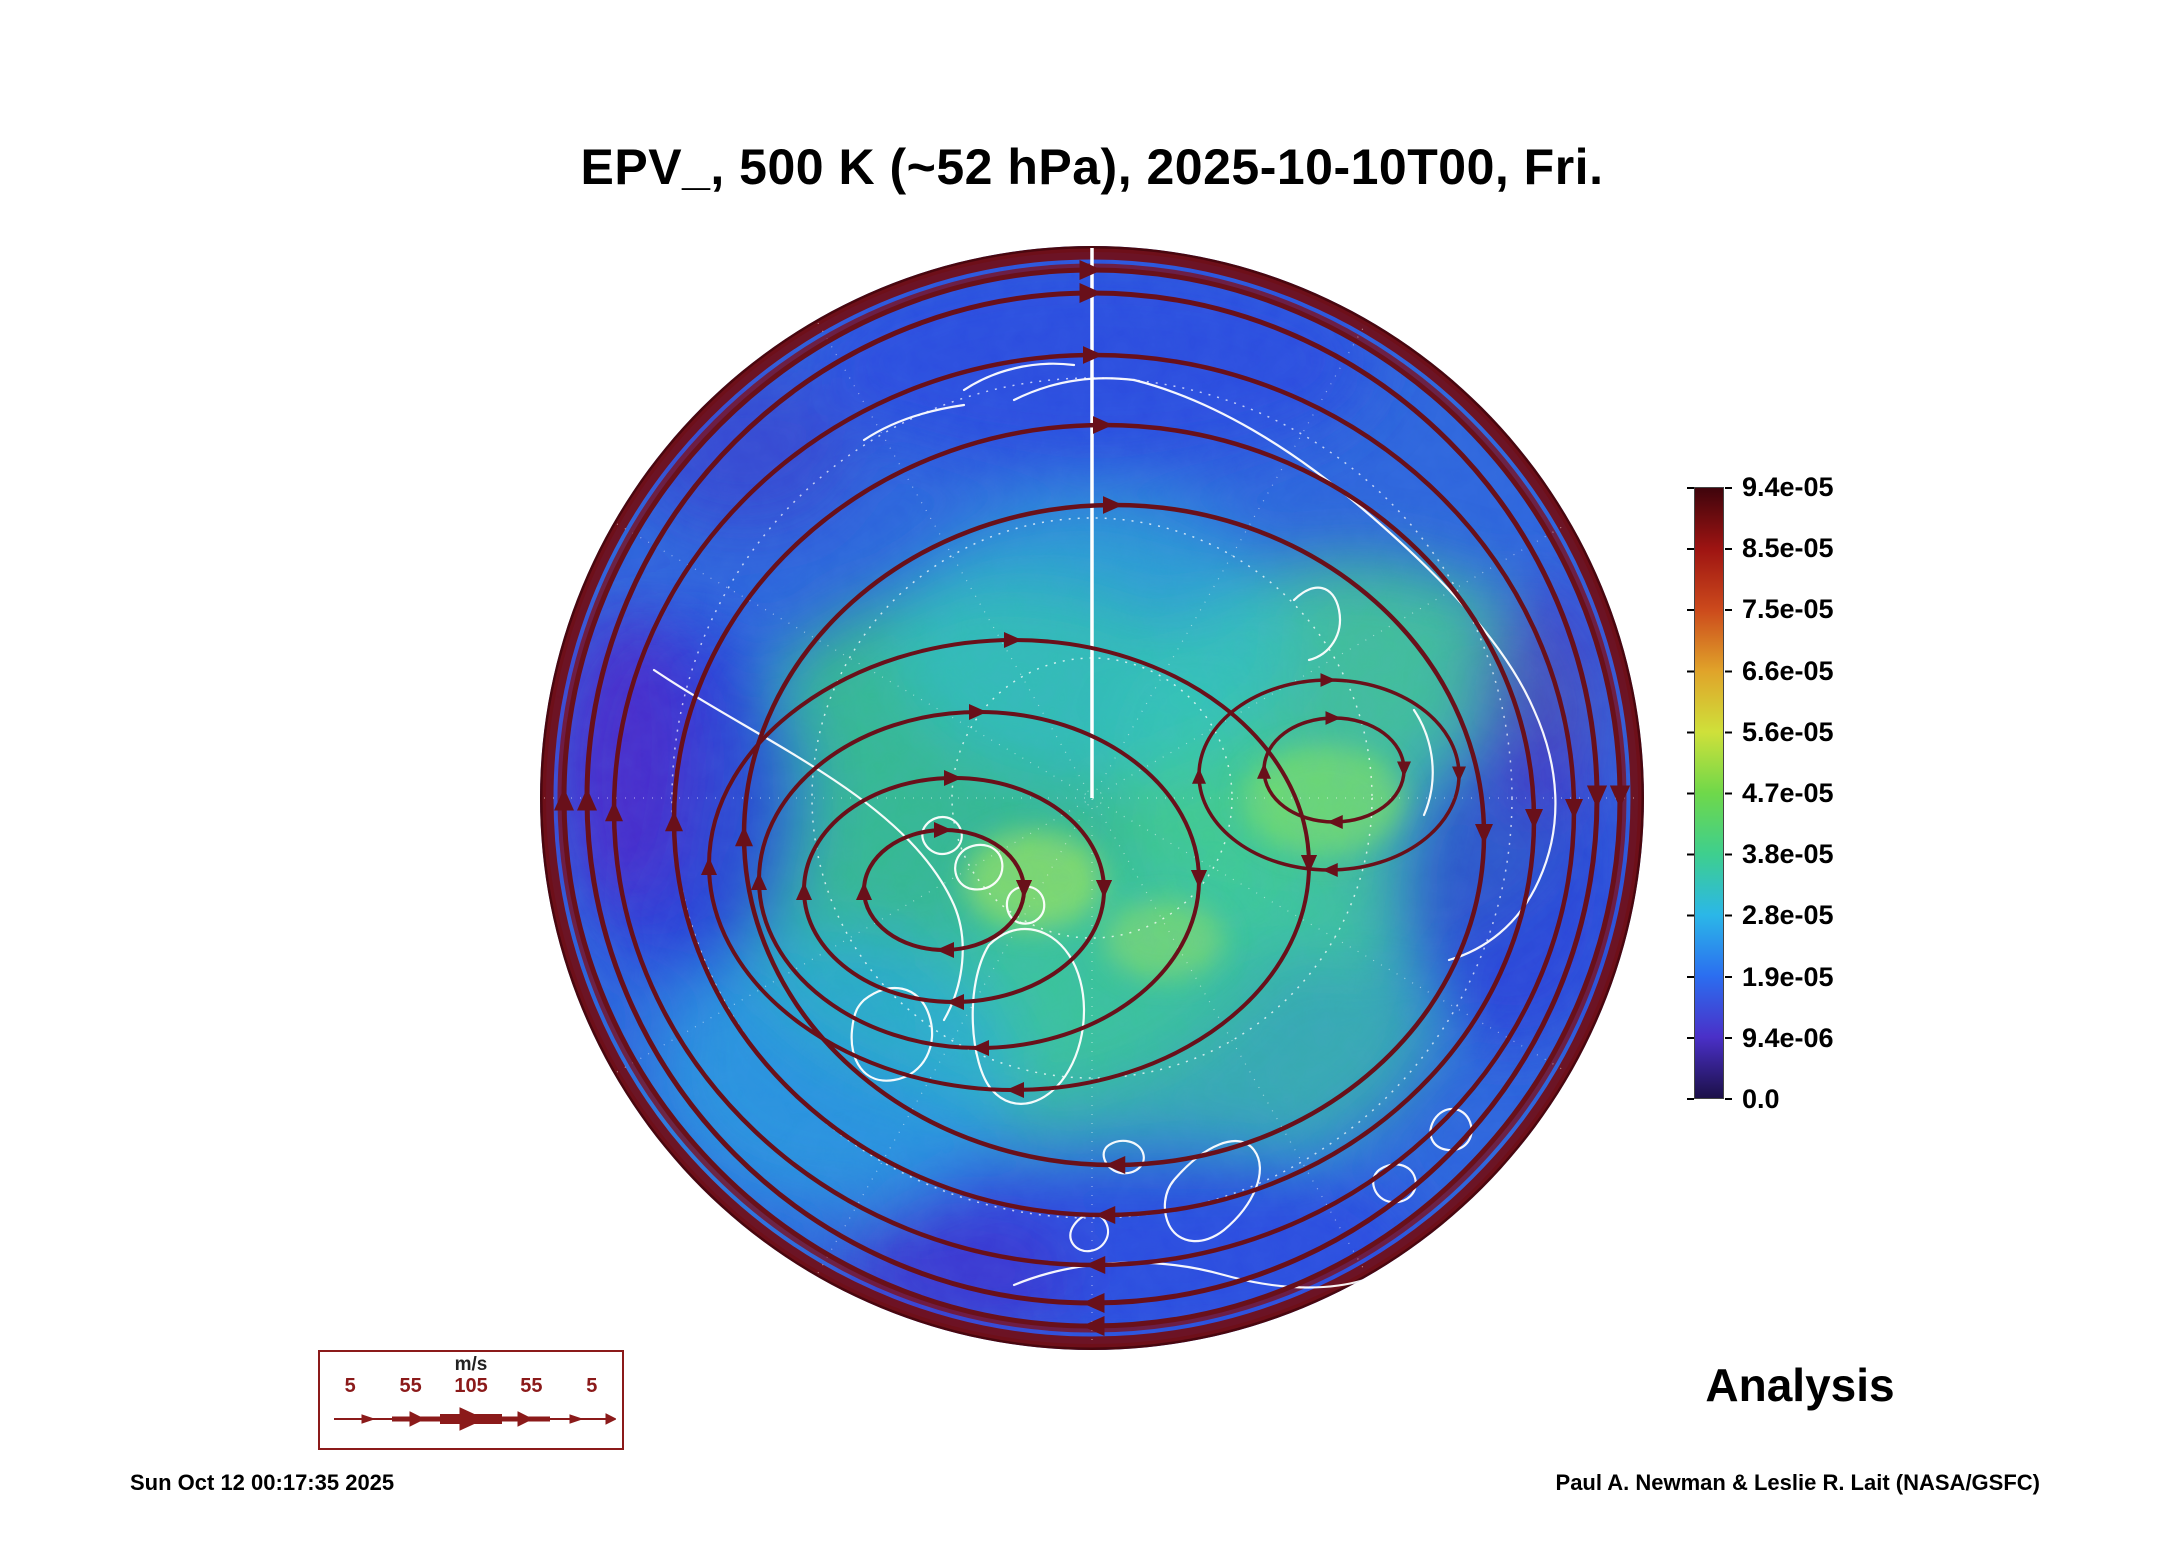 The width and height of the screenshot is (2165, 1561). Describe the element at coordinates (1788, 976) in the screenshot. I see `colorbar-tick-label: 1.9e-05` at that location.